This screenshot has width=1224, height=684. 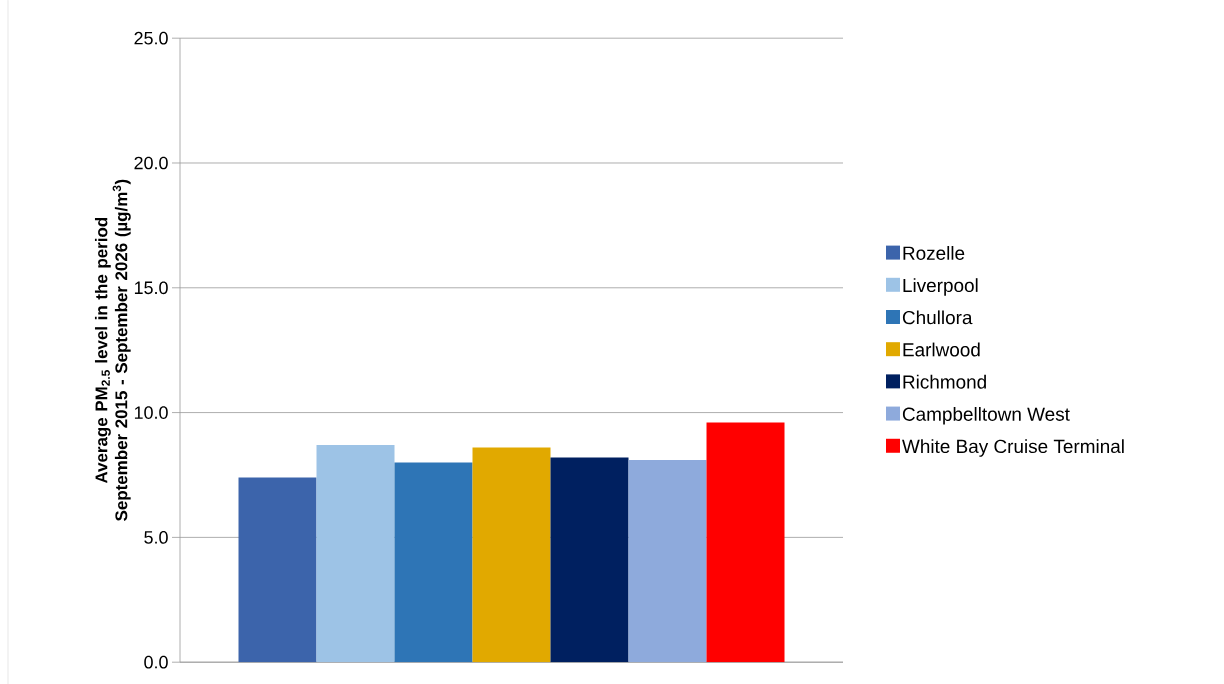 I want to click on legend-label: Liverpool, so click(x=940, y=287).